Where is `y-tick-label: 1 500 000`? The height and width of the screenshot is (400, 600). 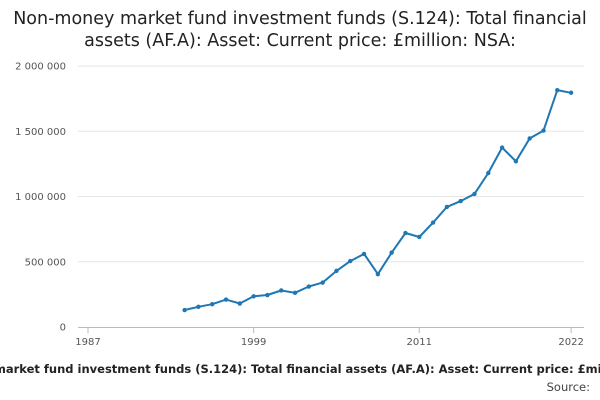 y-tick-label: 1 500 000 is located at coordinates (40, 132).